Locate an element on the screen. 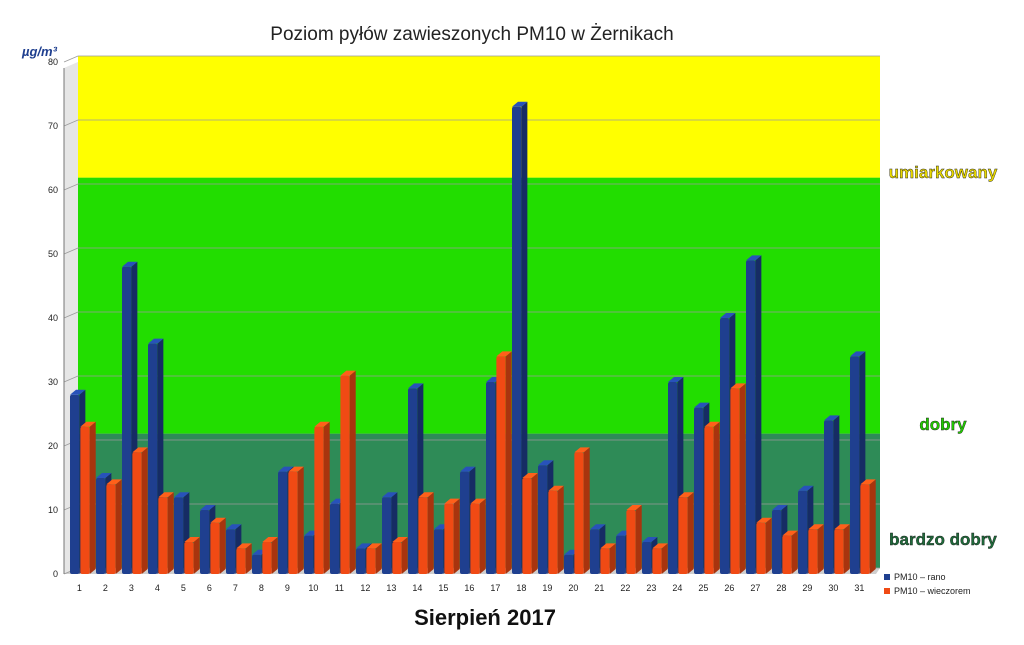  legend: PM10 – rano PM10 – wieczorem is located at coordinates (927, 584).